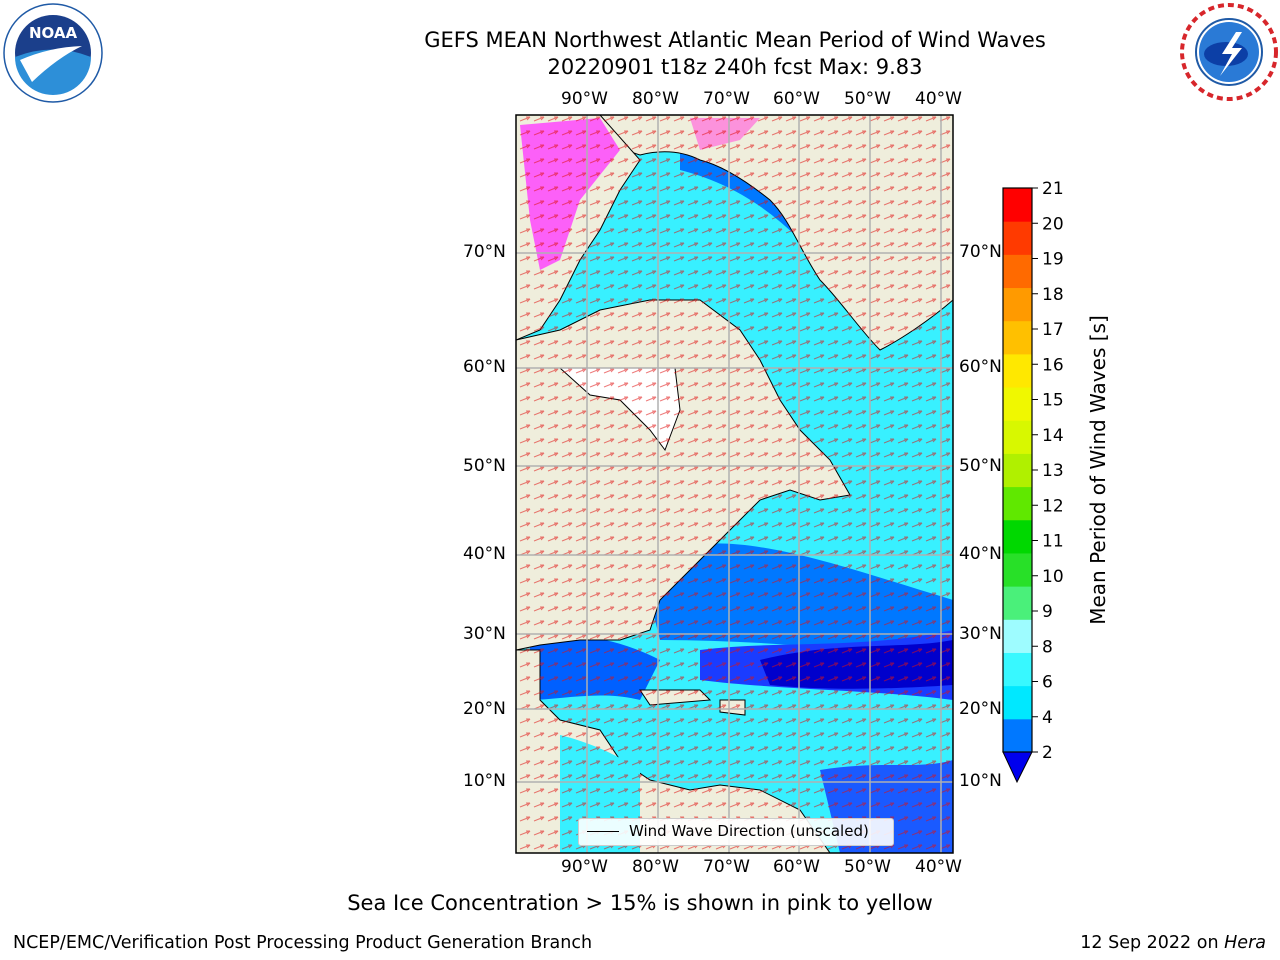 The width and height of the screenshot is (1280, 960). Describe the element at coordinates (1053, 365) in the screenshot. I see `colorbar-tick-label: 16` at that location.